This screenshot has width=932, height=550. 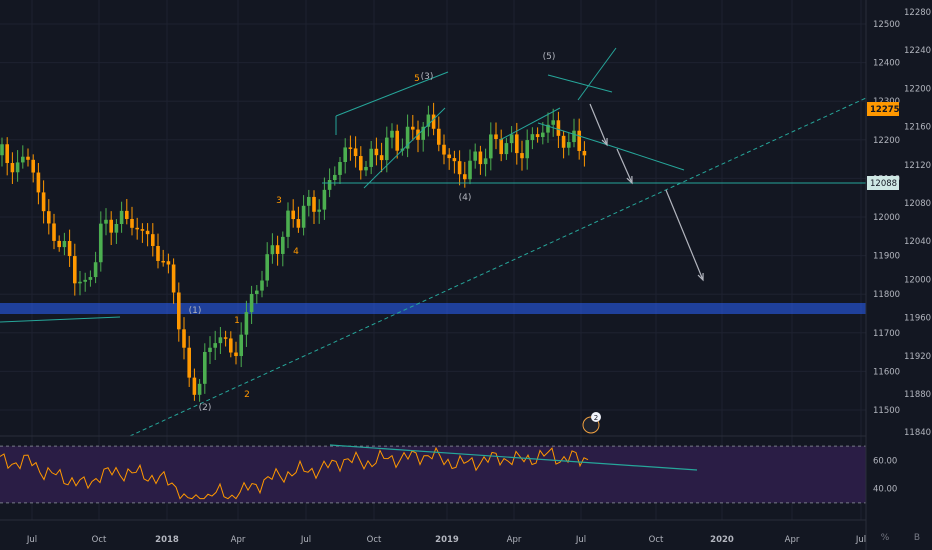 What do you see at coordinates (917, 433) in the screenshot?
I see `price-tick-label-right: 11840` at bounding box center [917, 433].